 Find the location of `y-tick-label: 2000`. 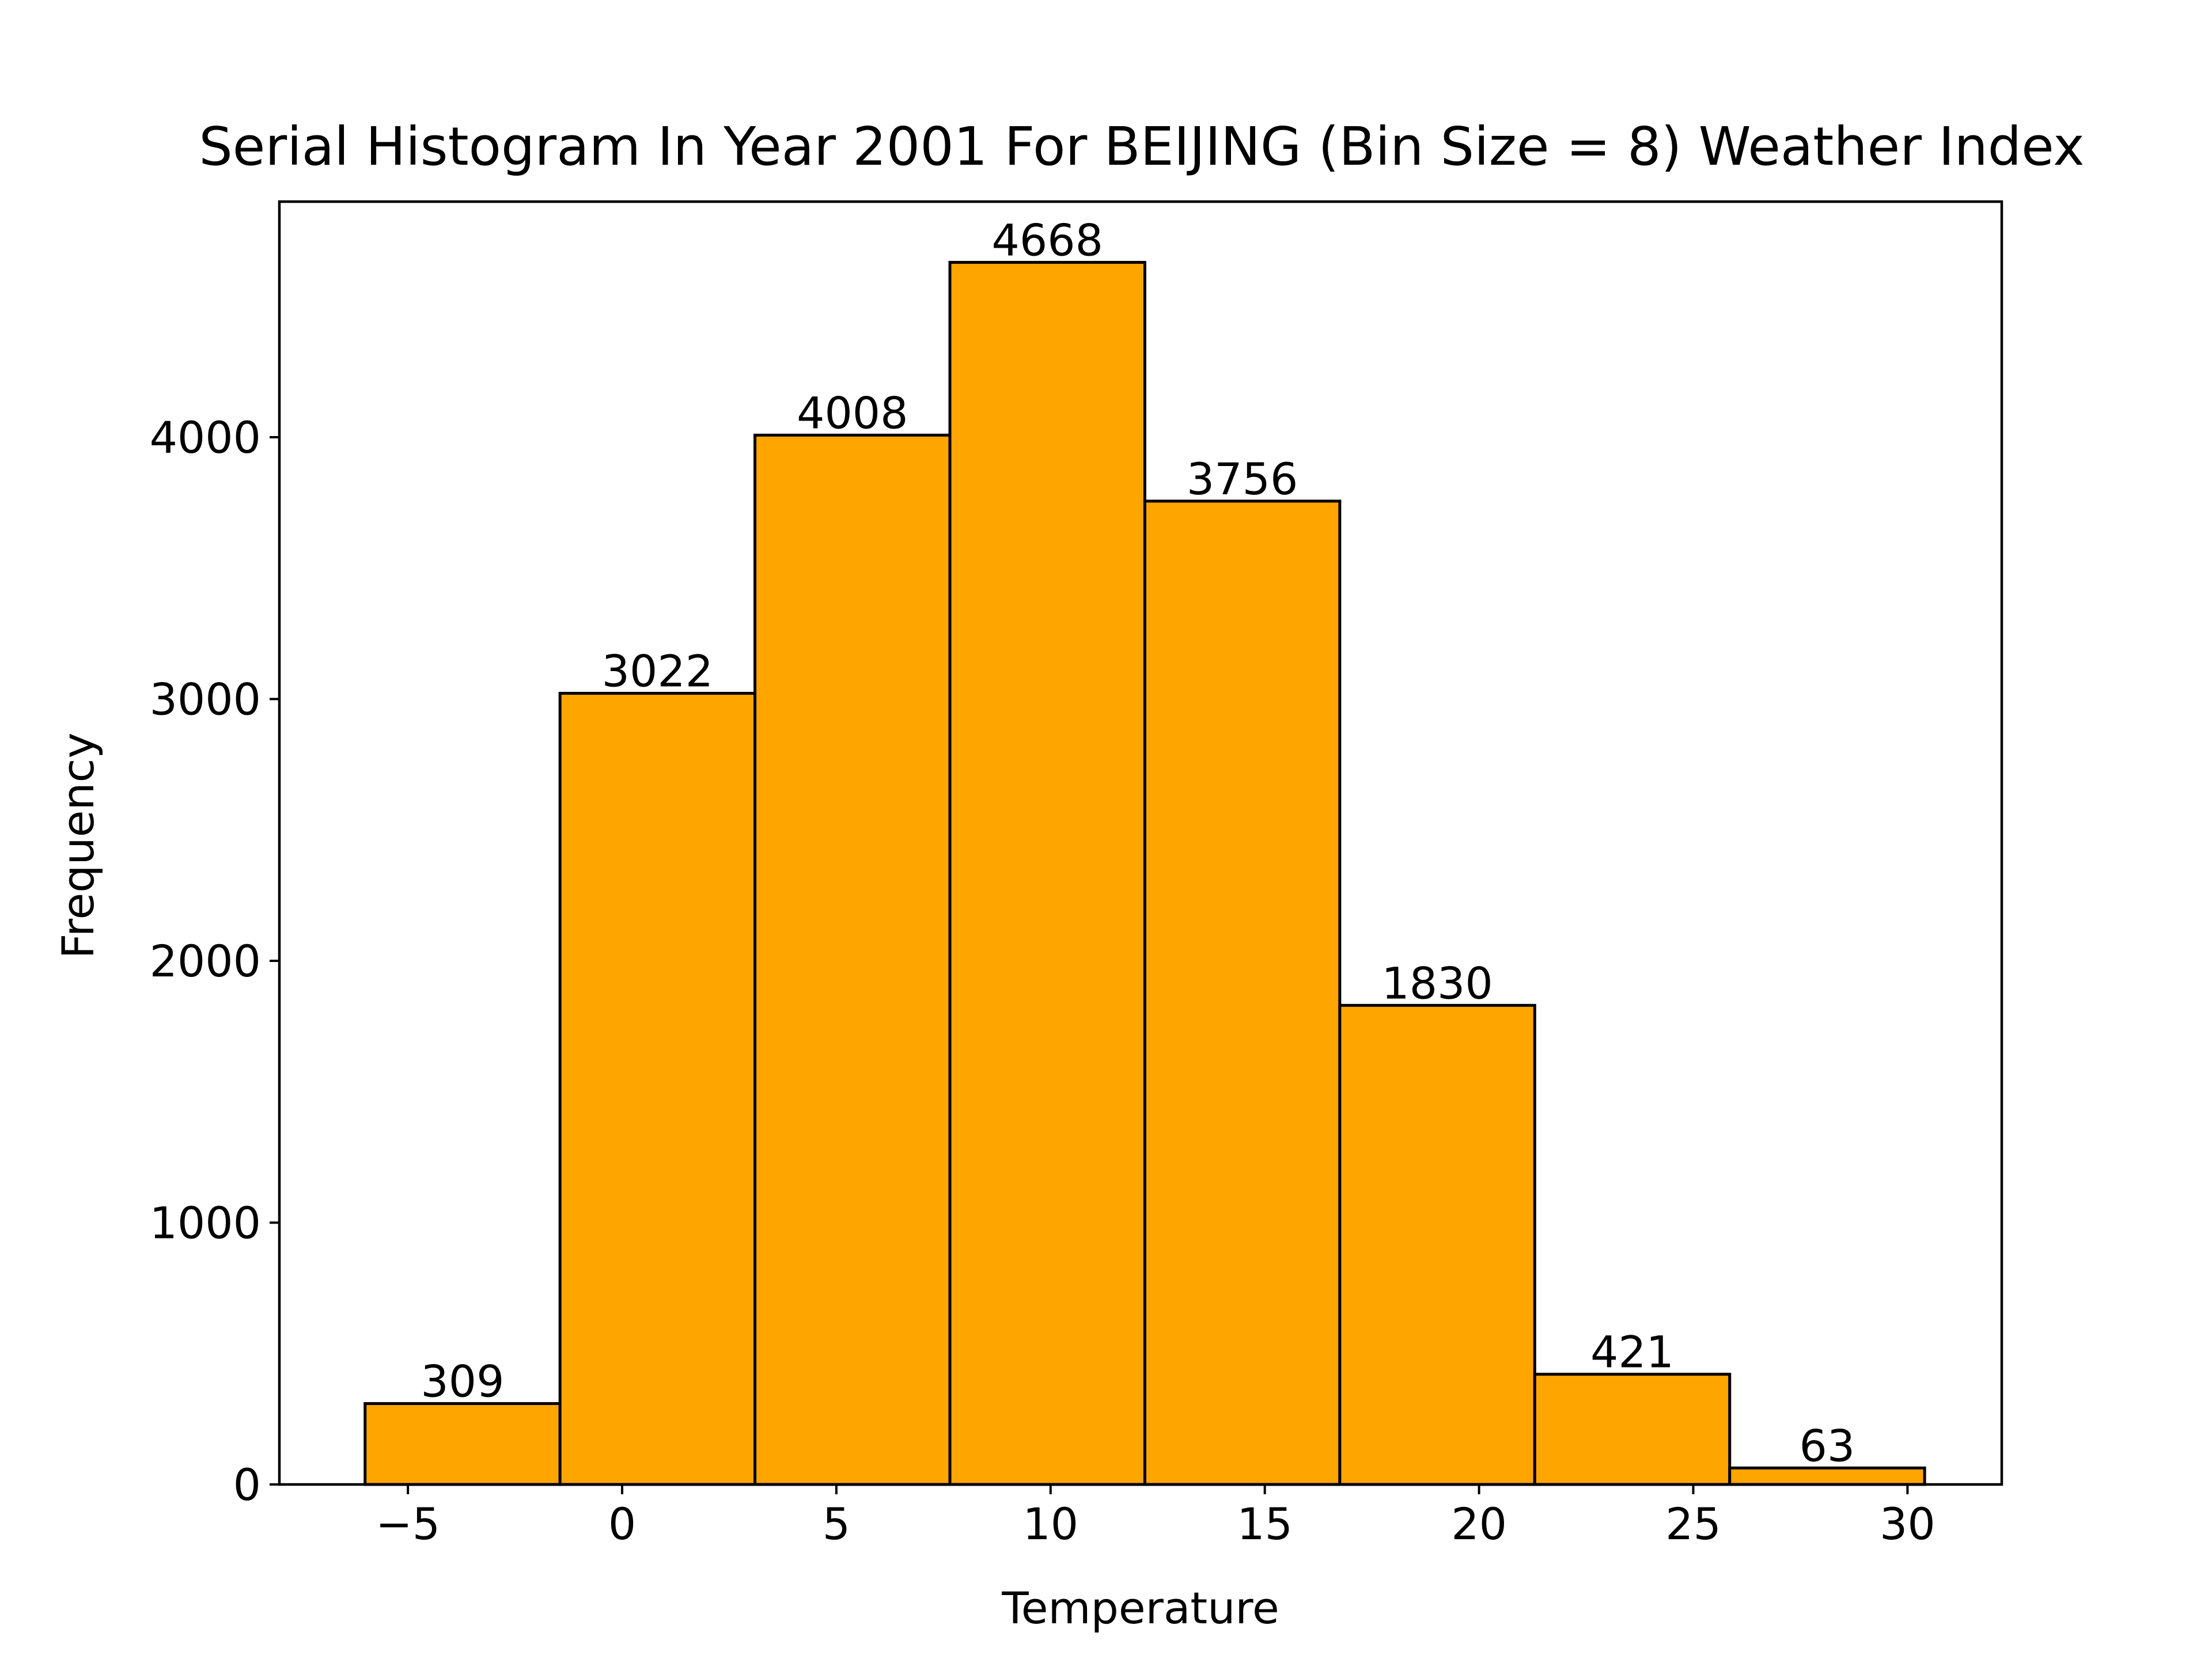

y-tick-label: 2000 is located at coordinates (205, 961).